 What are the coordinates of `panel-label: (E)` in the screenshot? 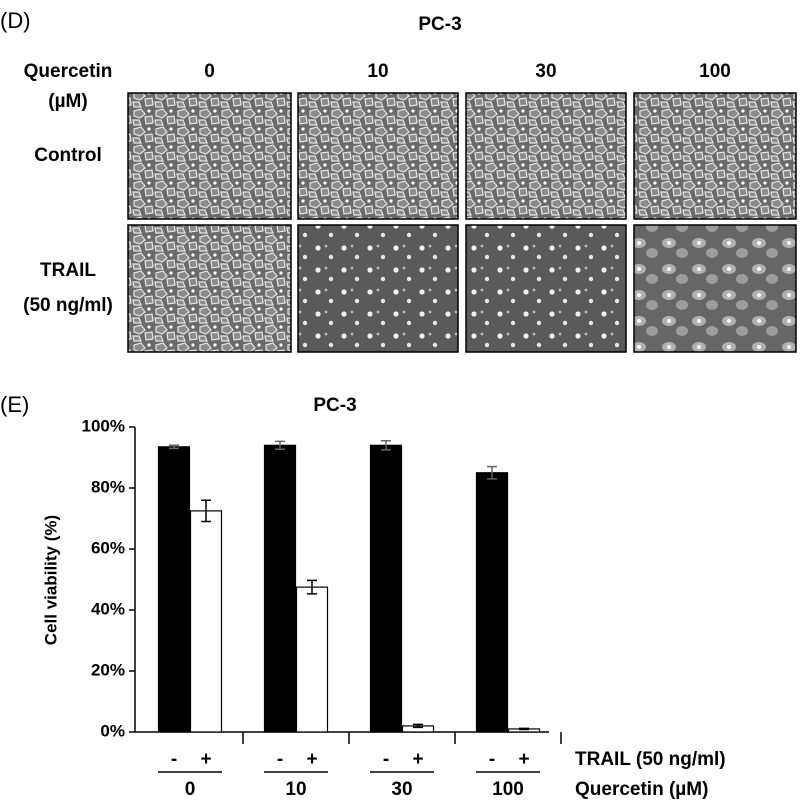 It's located at (14, 404).